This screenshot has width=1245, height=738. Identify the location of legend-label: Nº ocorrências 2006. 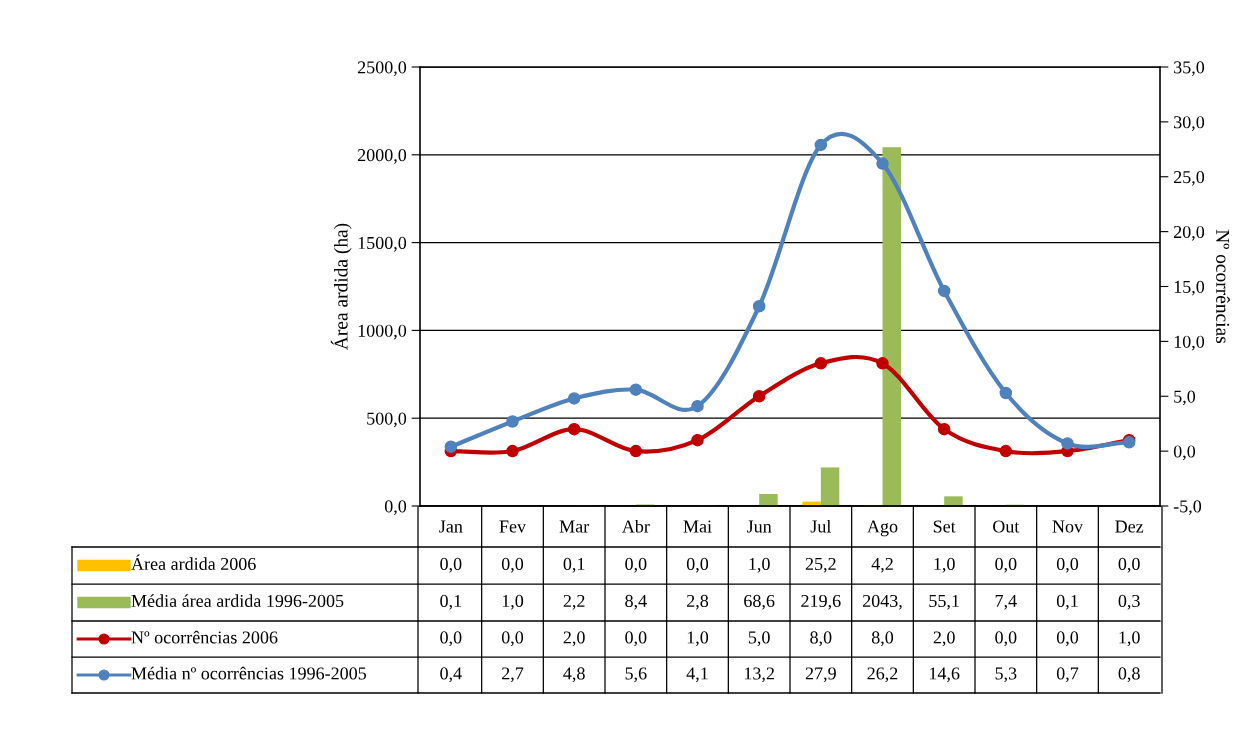
(204, 637).